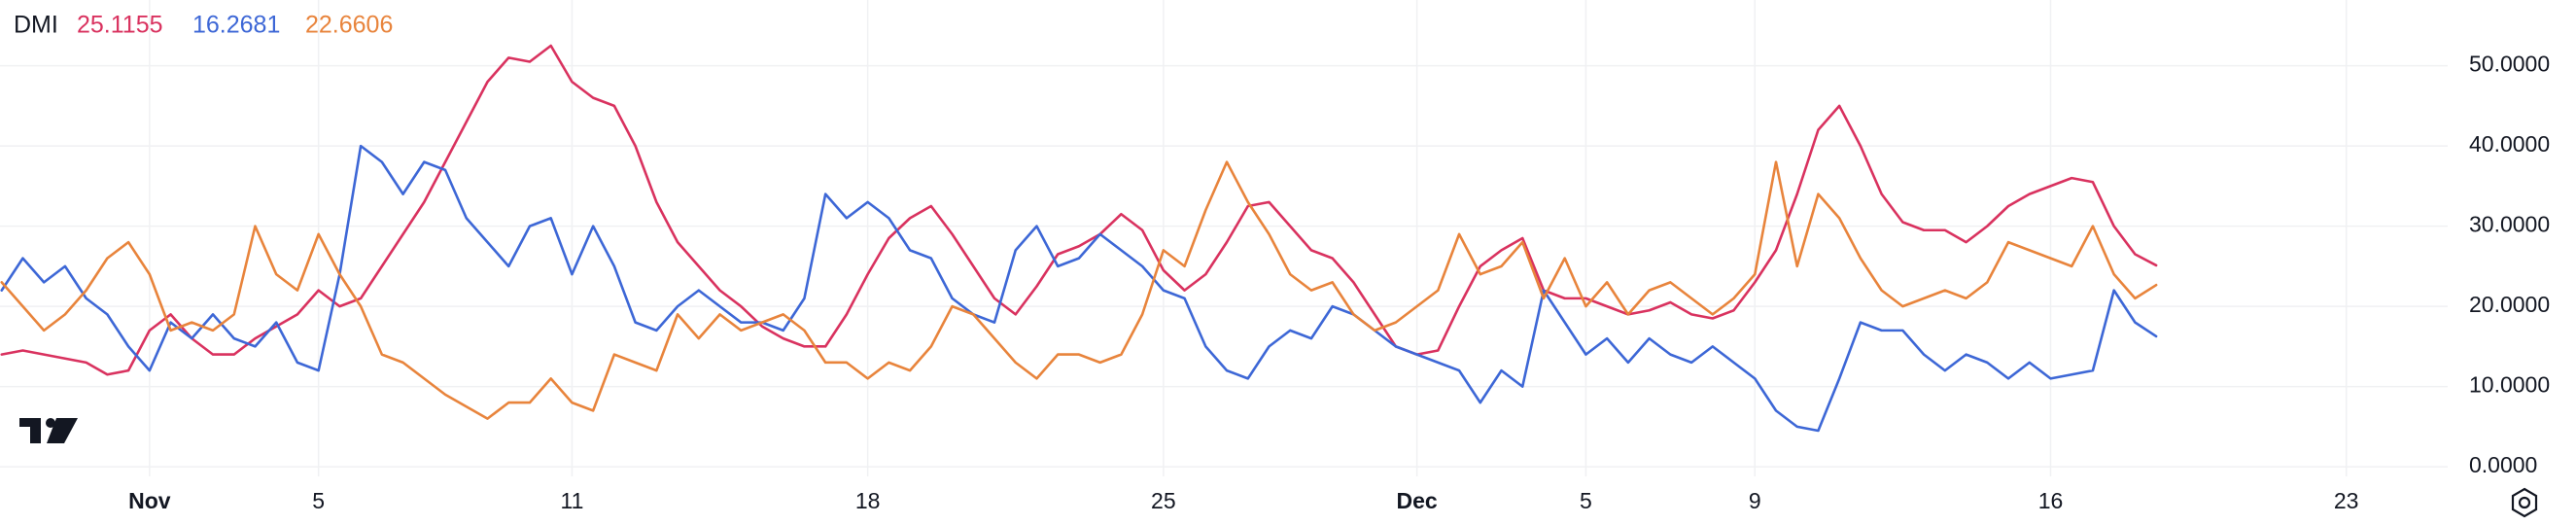 Image resolution: width=2576 pixels, height=525 pixels. I want to click on x-tick-label: 18, so click(868, 500).